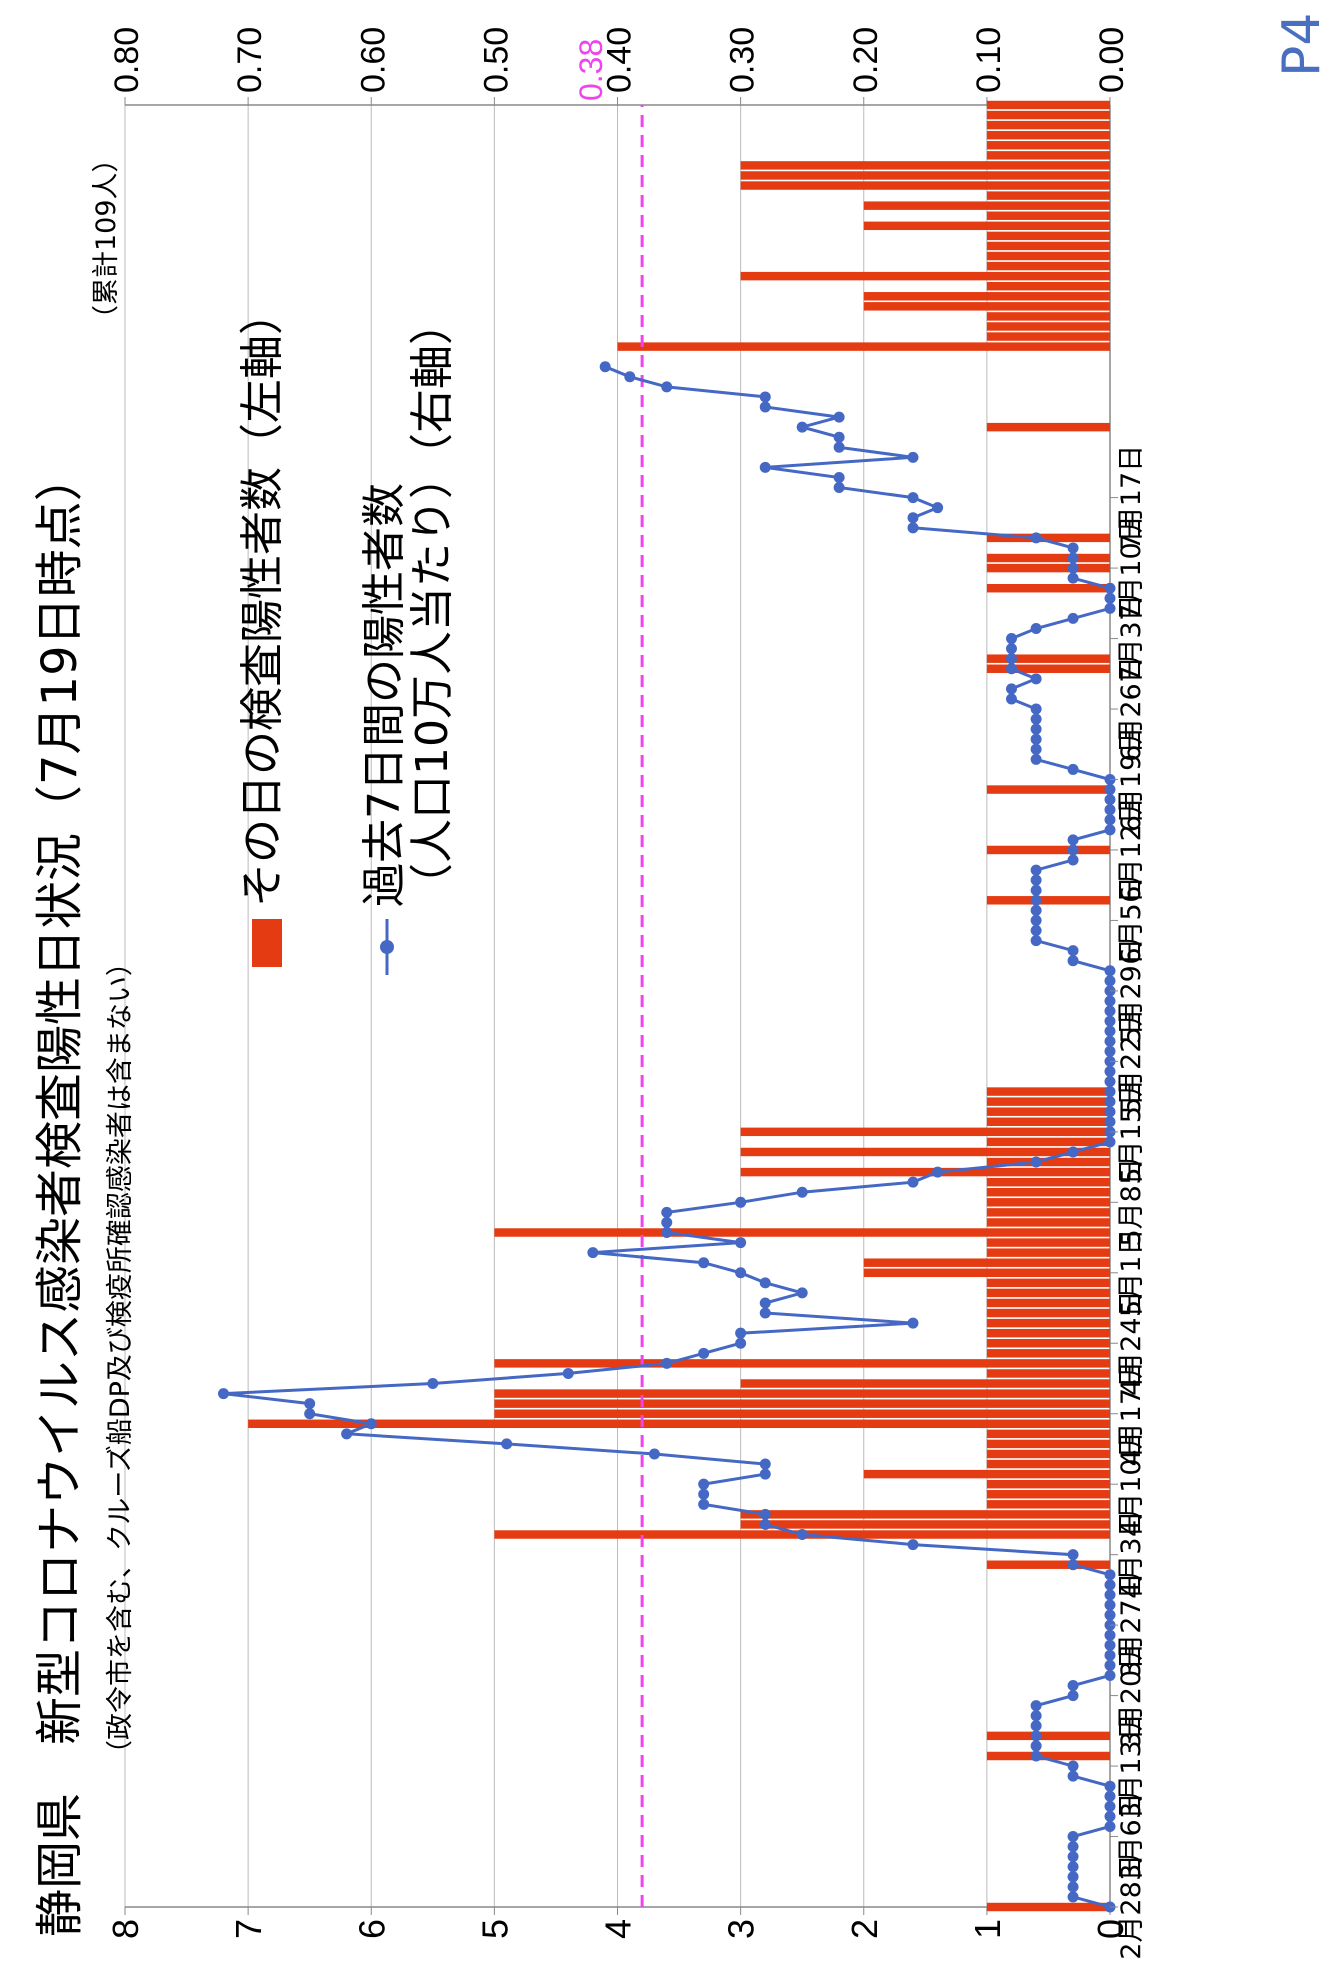  What do you see at coordinates (618, 1929) in the screenshot?
I see `left-axis-tick-label: 4` at bounding box center [618, 1929].